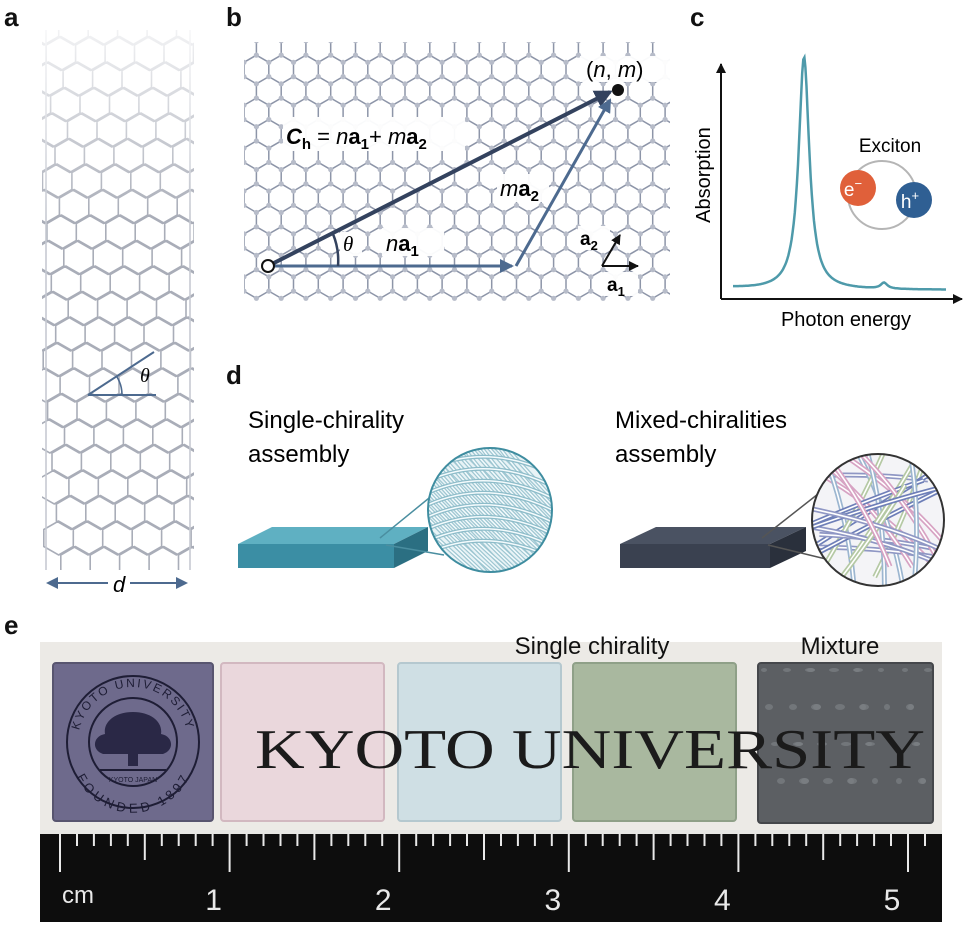 This screenshot has width=972, height=927. I want to click on panel-label-c: c, so click(697, 17).